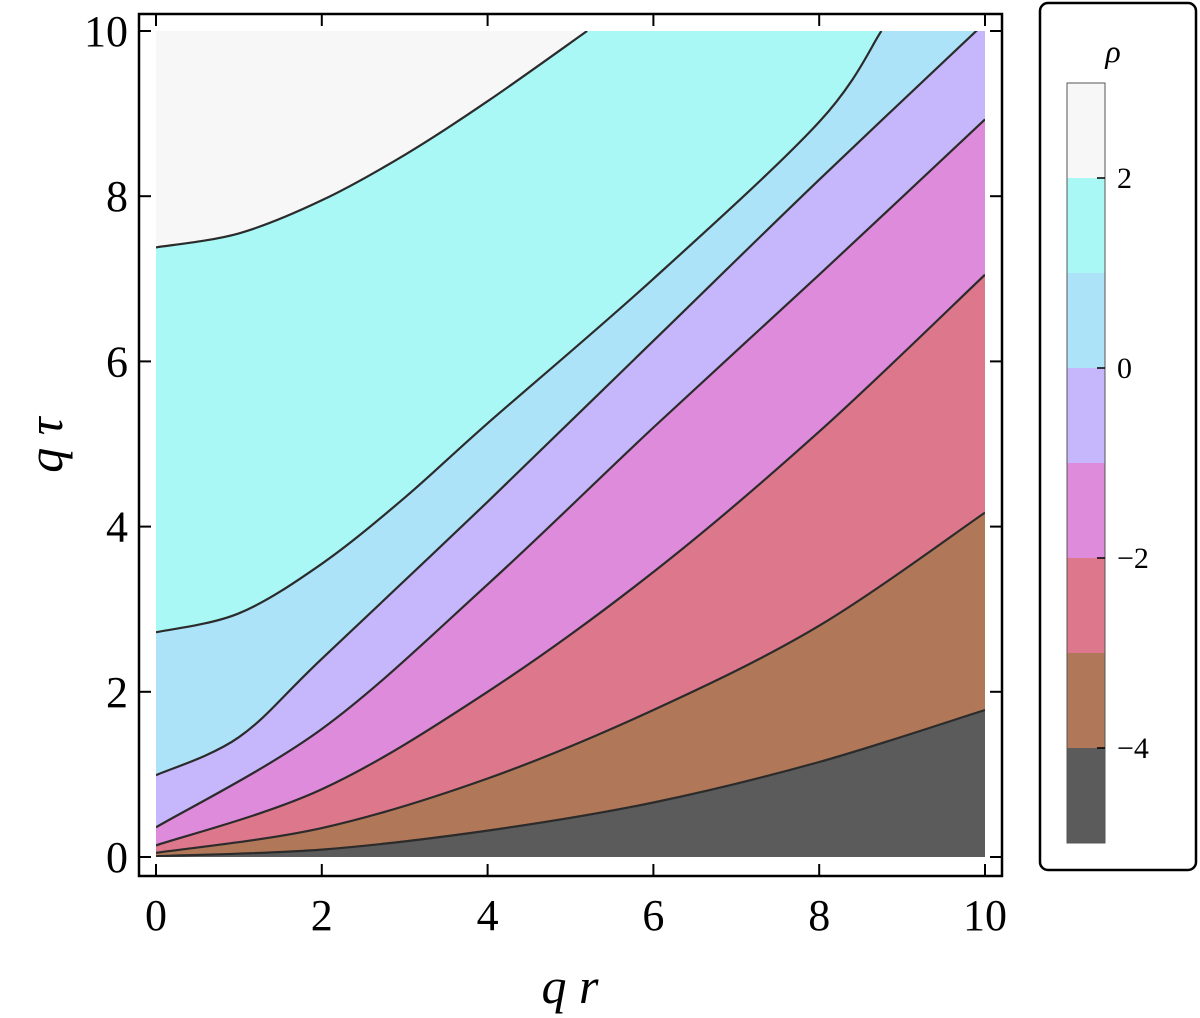 Image resolution: width=1200 pixels, height=1018 pixels. I want to click on y-tick-label: 0, so click(117, 857).